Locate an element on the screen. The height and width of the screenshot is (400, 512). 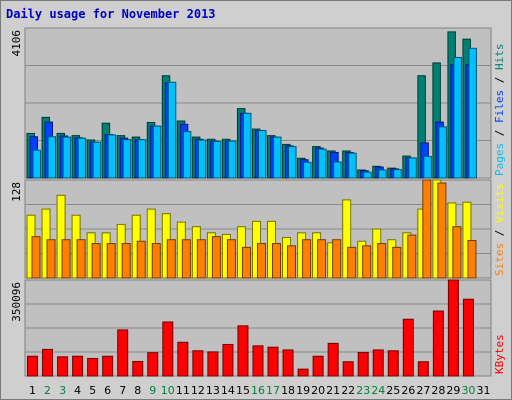
legend-kbytes: KBytes is located at coordinates (499, 354).